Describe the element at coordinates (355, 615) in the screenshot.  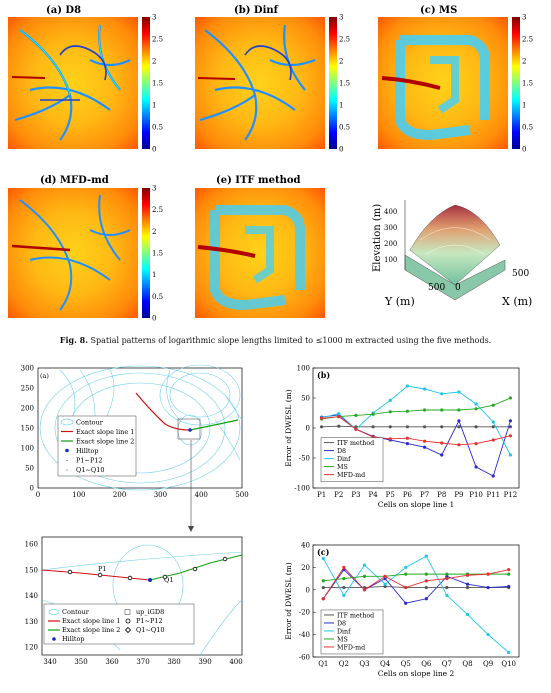
I see `chart-legend-entry: ITF method` at that location.